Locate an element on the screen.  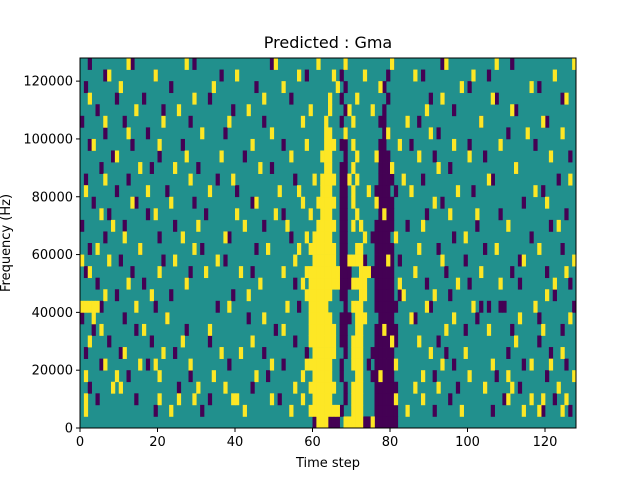
chart-title: Predicted : Gma is located at coordinates (328, 42).